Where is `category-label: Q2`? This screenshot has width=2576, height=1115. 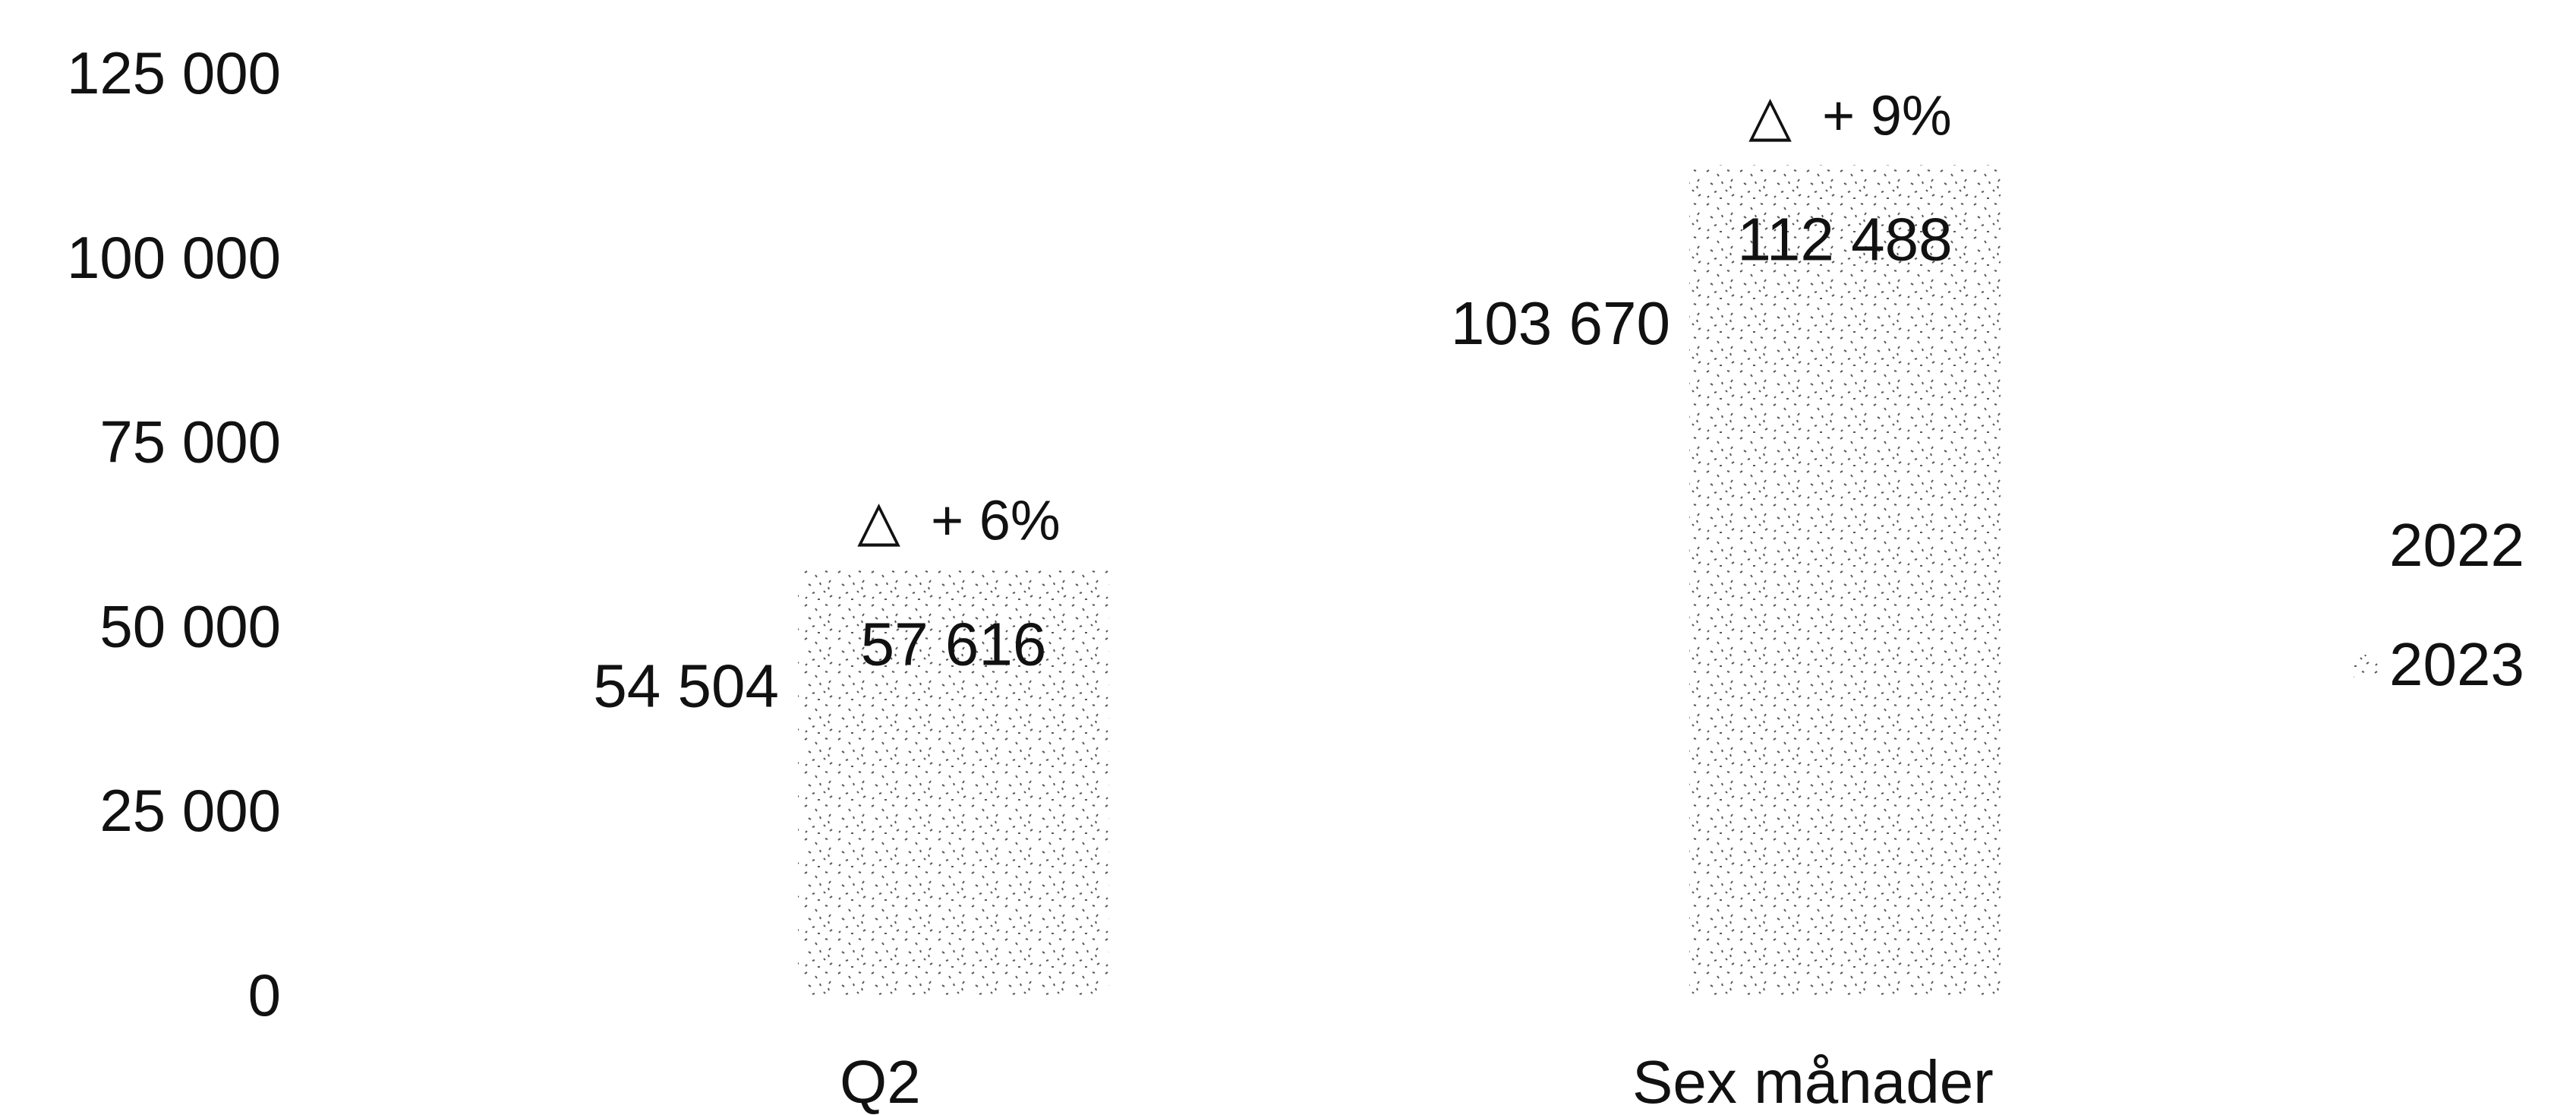 category-label: Q2 is located at coordinates (880, 1081).